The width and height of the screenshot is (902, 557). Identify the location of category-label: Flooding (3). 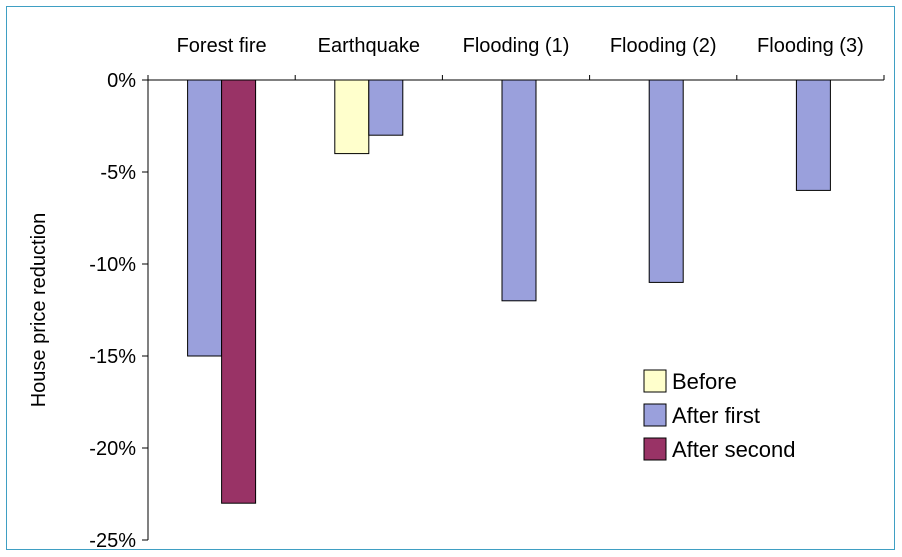
(810, 46).